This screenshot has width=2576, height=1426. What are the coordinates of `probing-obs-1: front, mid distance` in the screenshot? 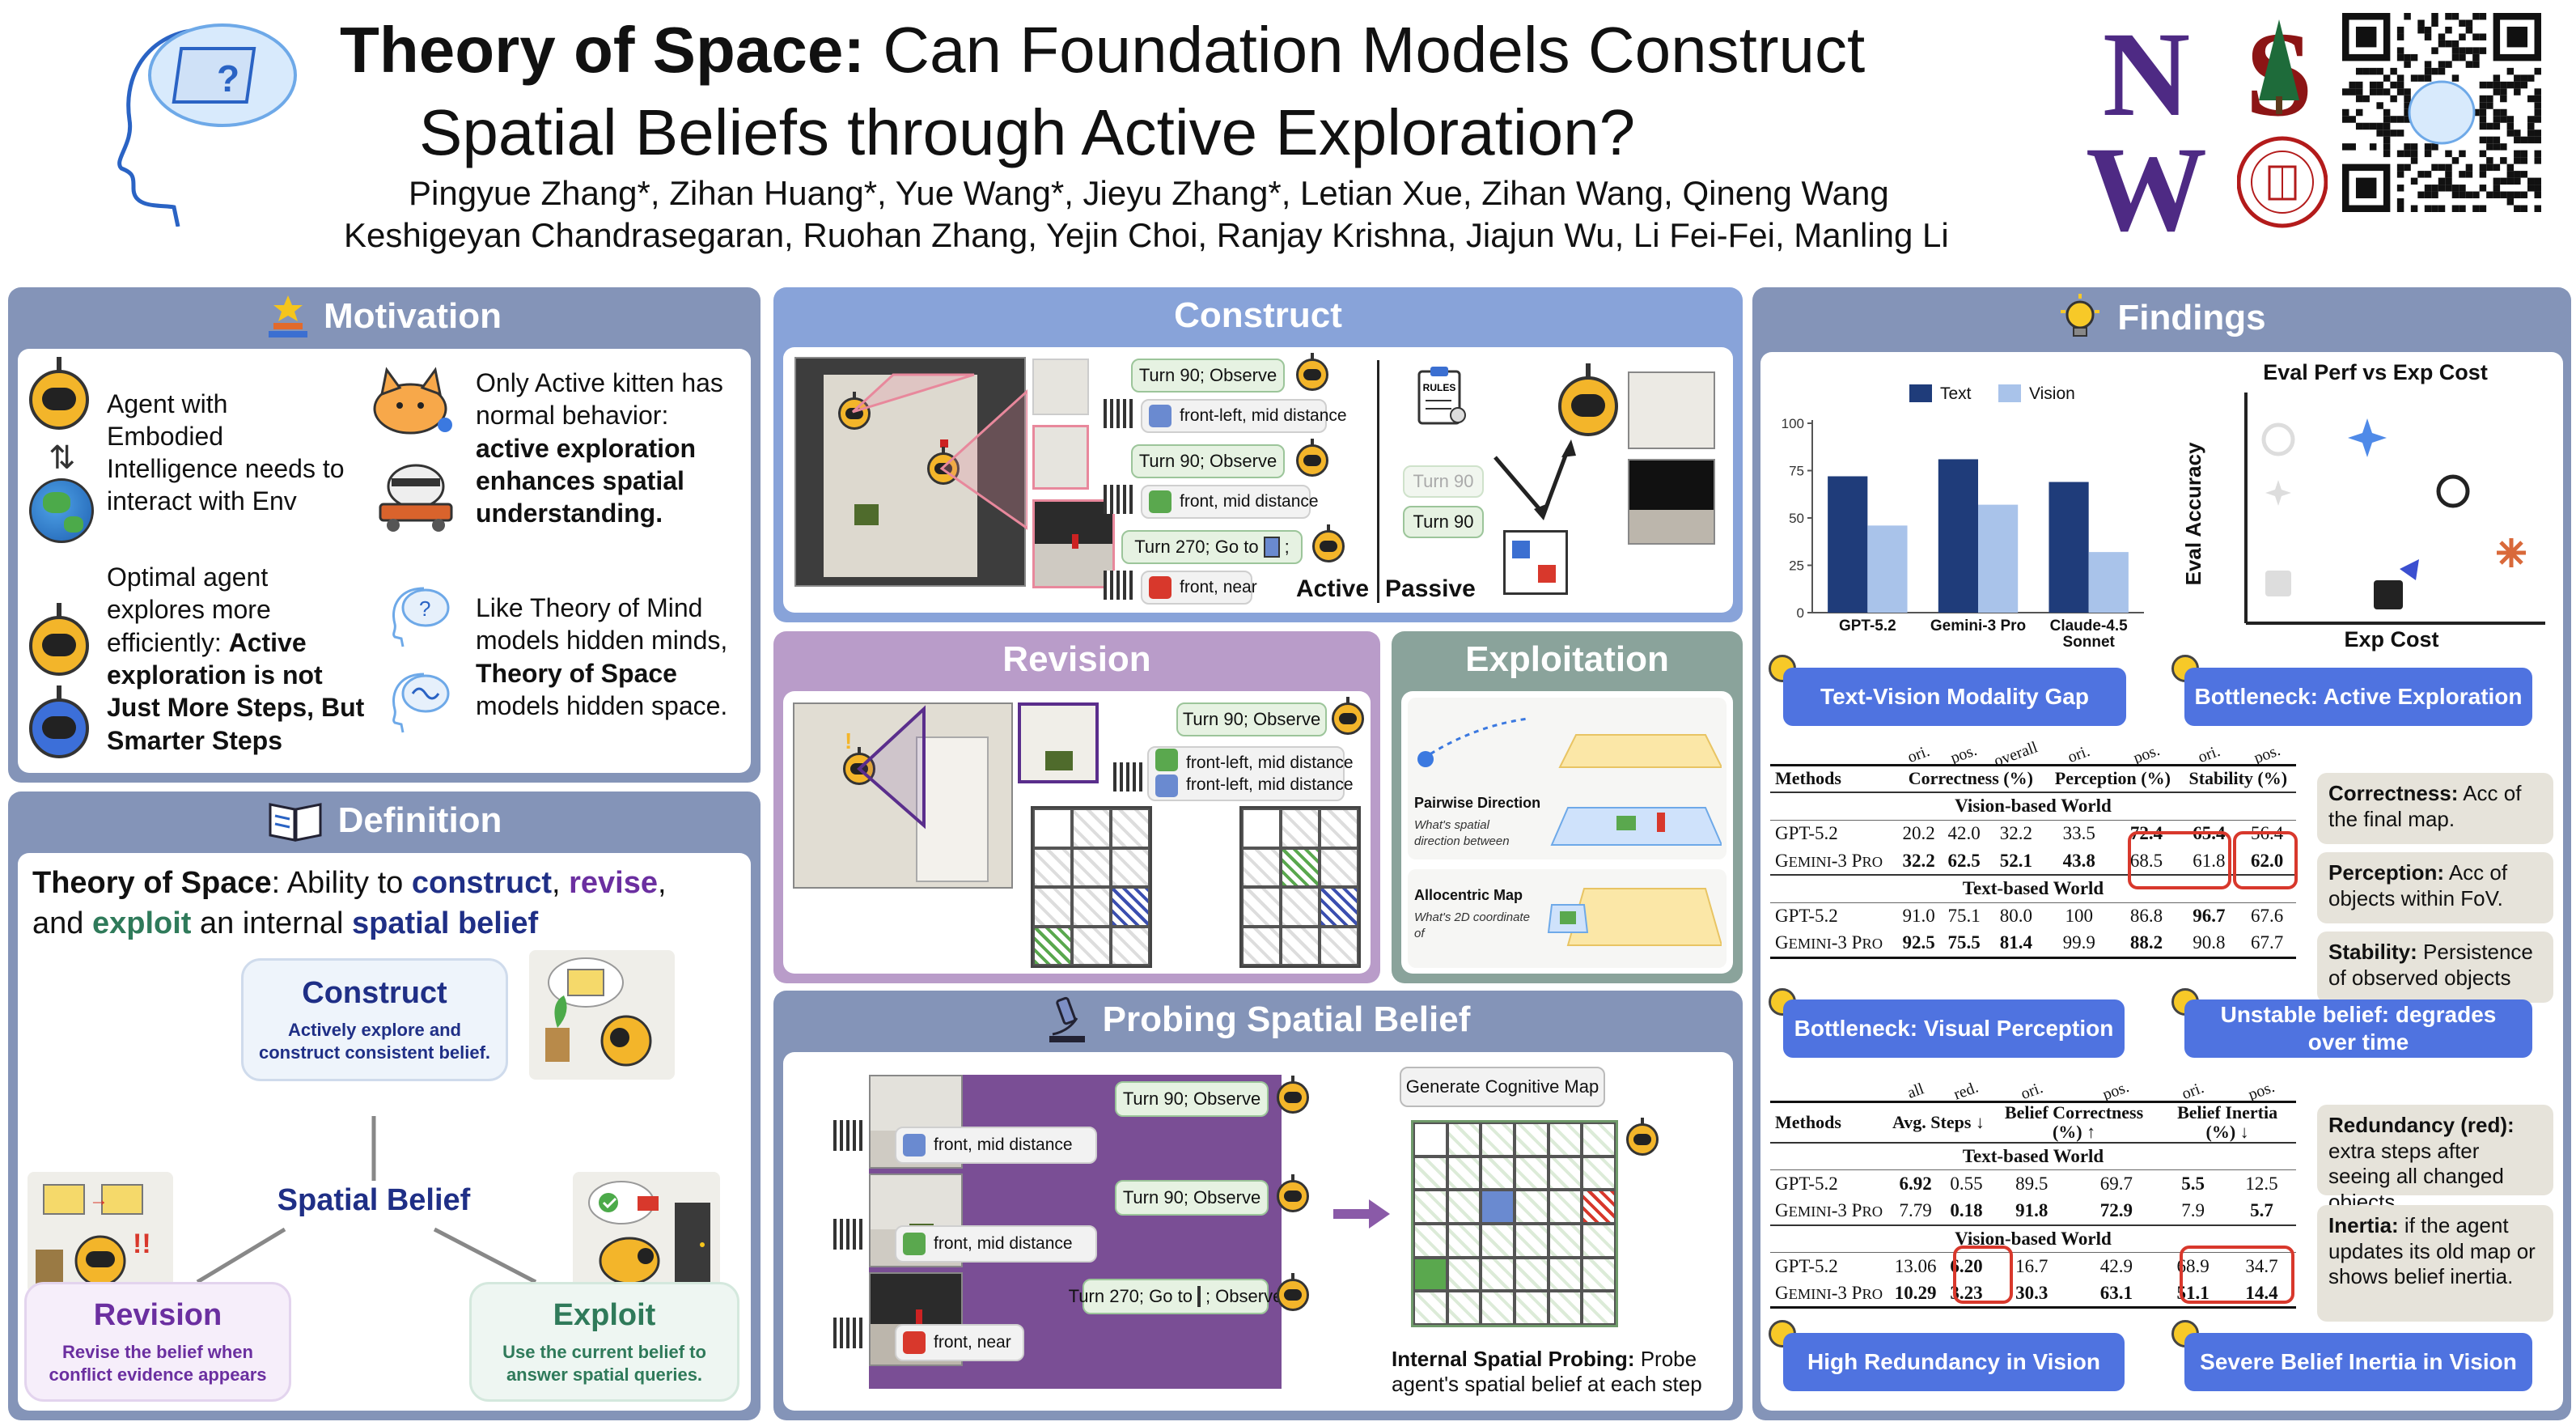 It's located at (996, 1145).